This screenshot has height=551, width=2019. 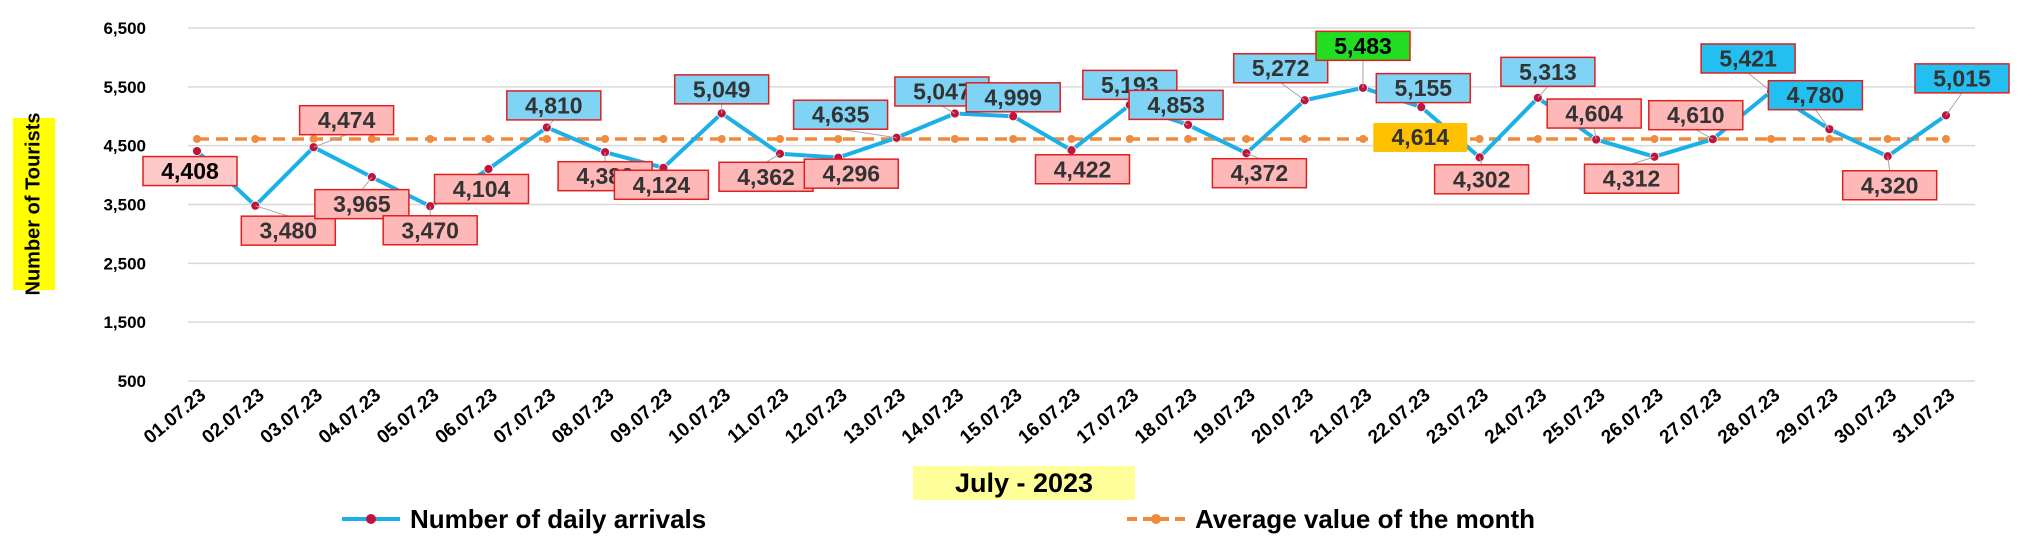 I want to click on x-axis-title: July - 2023, so click(x=1024, y=483).